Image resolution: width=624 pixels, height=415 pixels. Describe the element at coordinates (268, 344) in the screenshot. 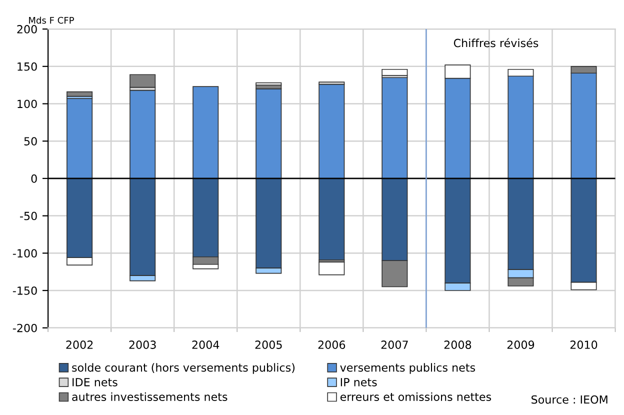

I see `x-tick-label: 2005` at that location.